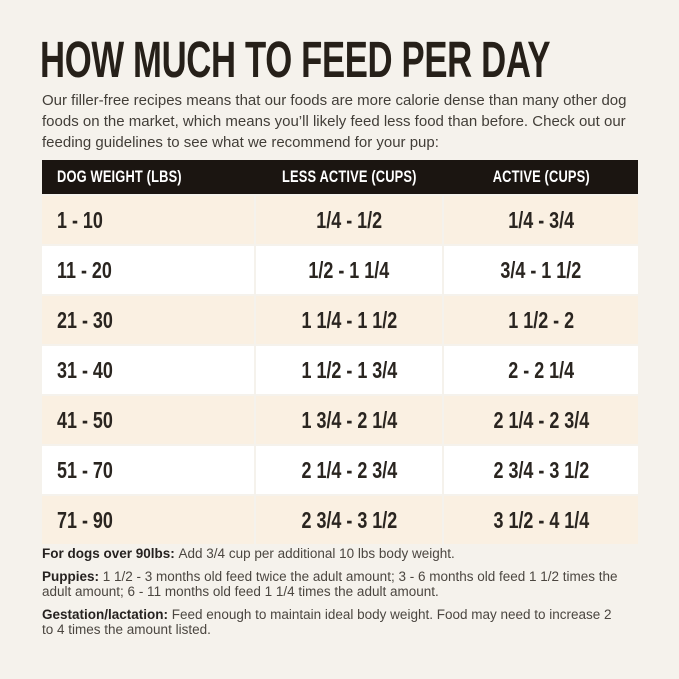  I want to click on header-cell-dog-weight: DOG WEIGHT (LBS), so click(148, 177).